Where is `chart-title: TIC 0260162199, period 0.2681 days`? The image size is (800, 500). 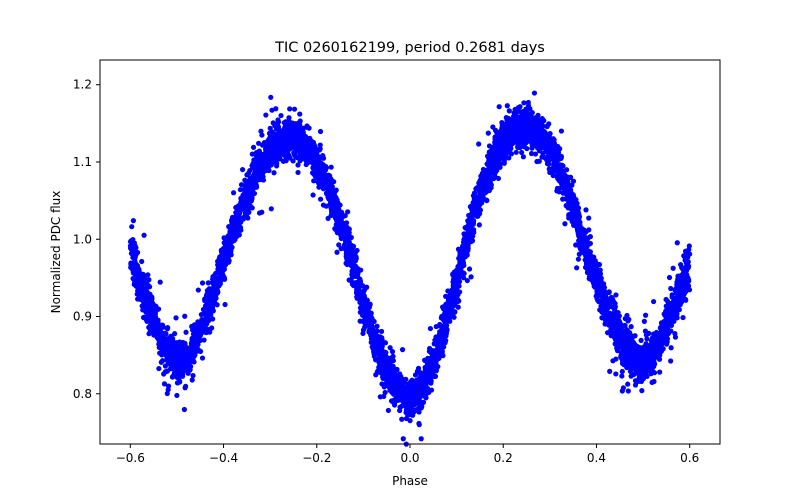 chart-title: TIC 0260162199, period 0.2681 days is located at coordinates (409, 48).